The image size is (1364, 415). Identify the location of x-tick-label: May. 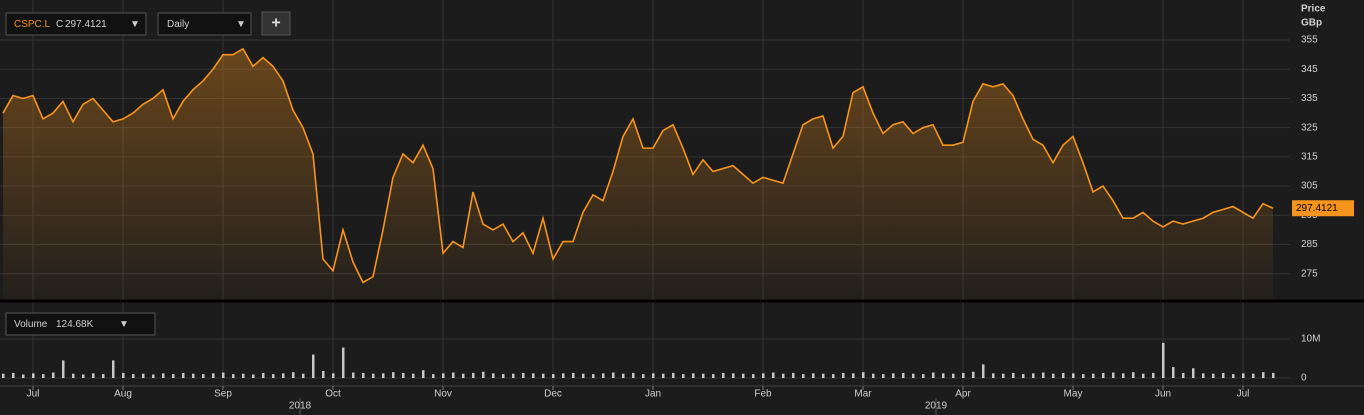
(1073, 394).